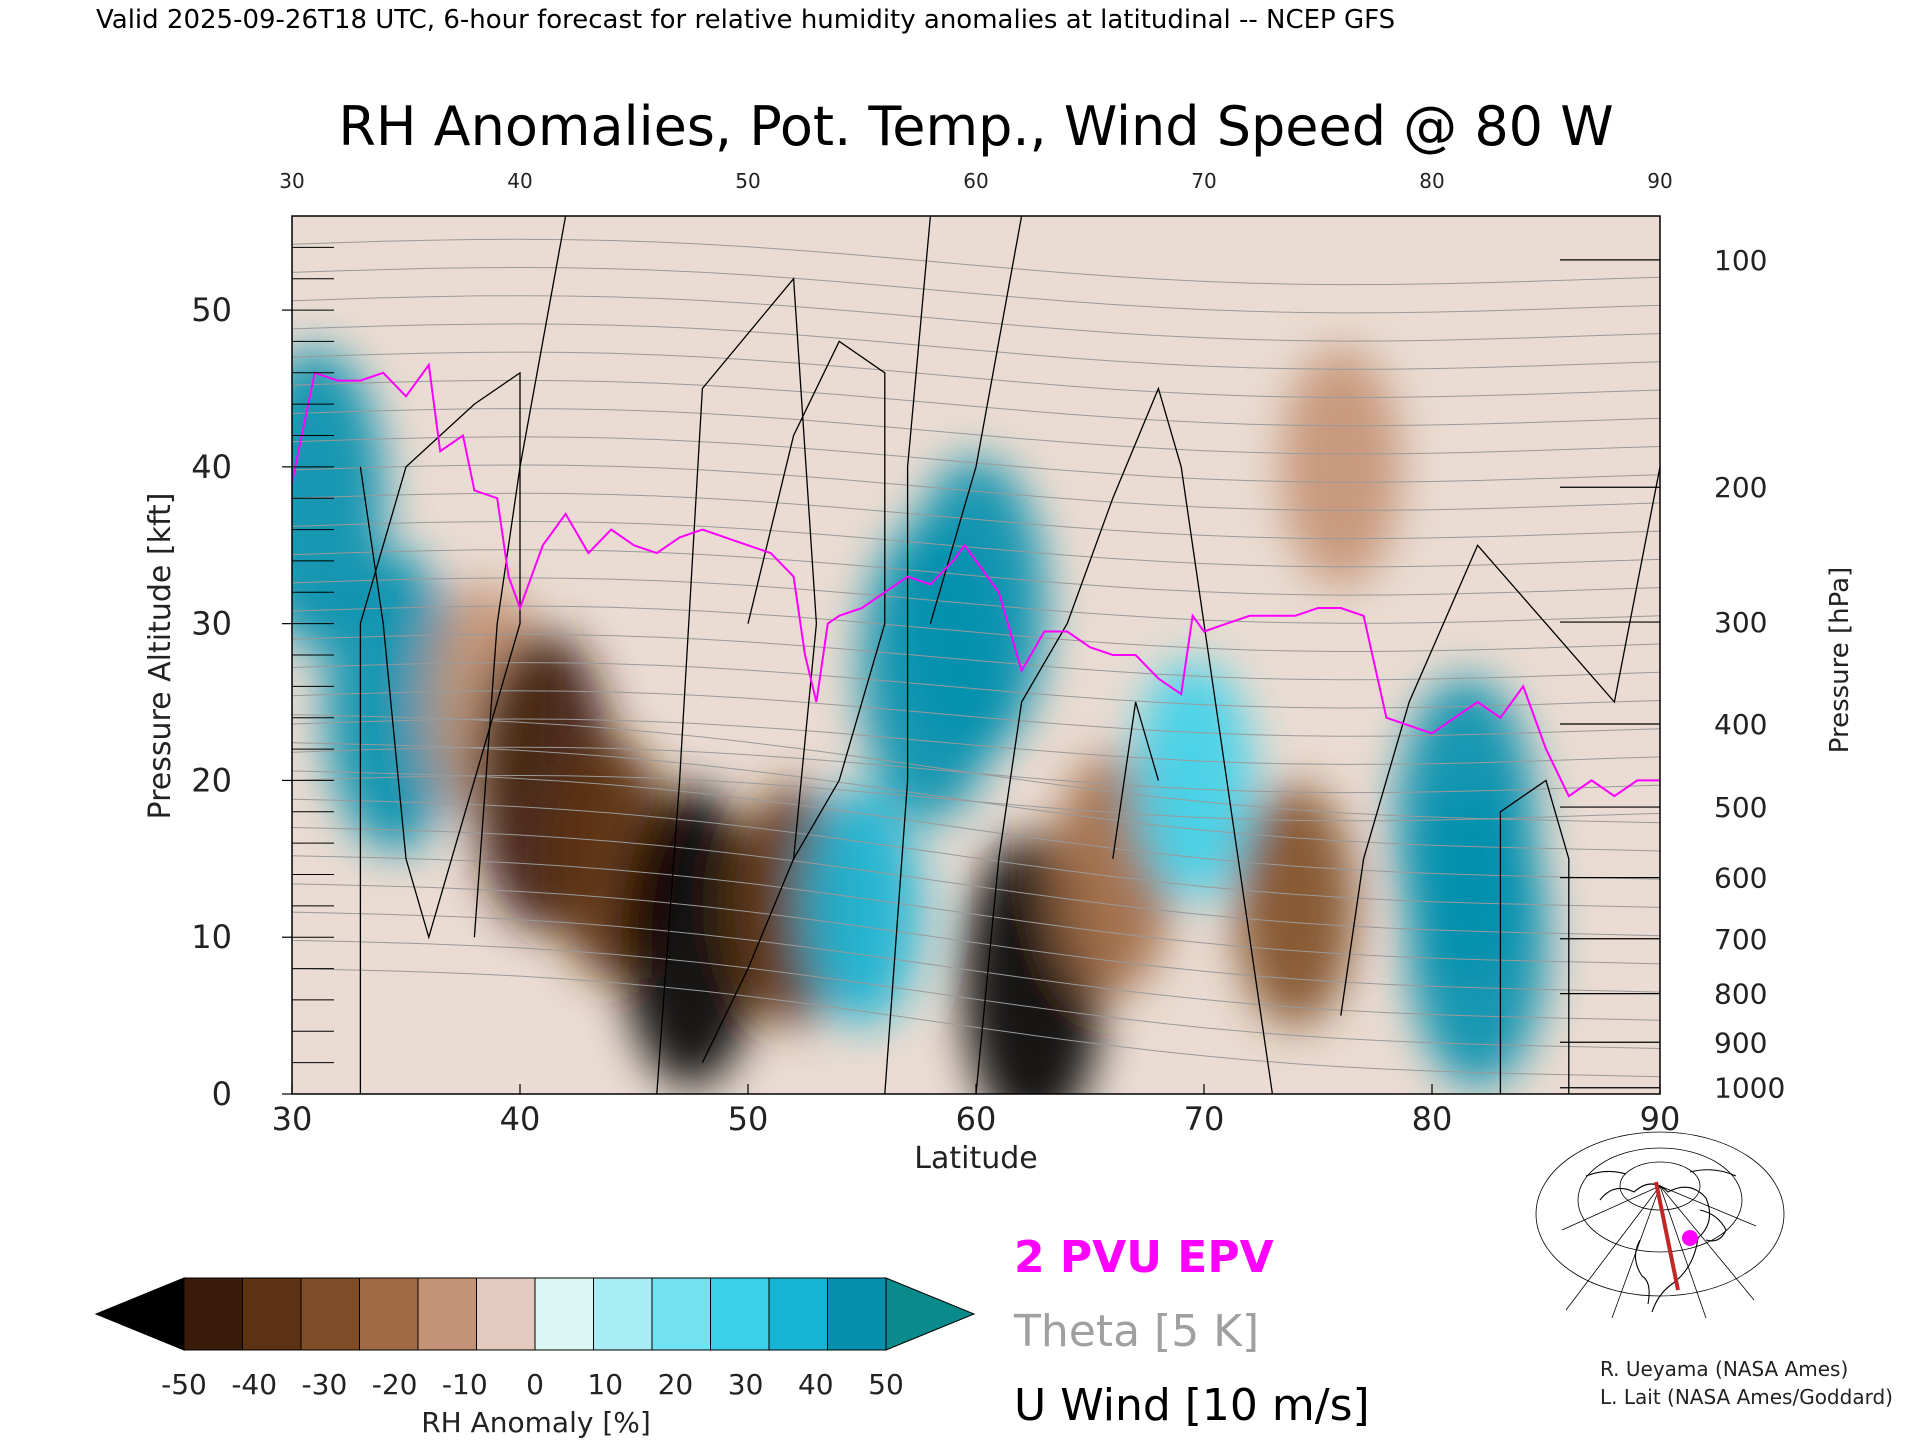 The height and width of the screenshot is (1440, 1920). What do you see at coordinates (1432, 1119) in the screenshot?
I see `x-tick-label: 80` at bounding box center [1432, 1119].